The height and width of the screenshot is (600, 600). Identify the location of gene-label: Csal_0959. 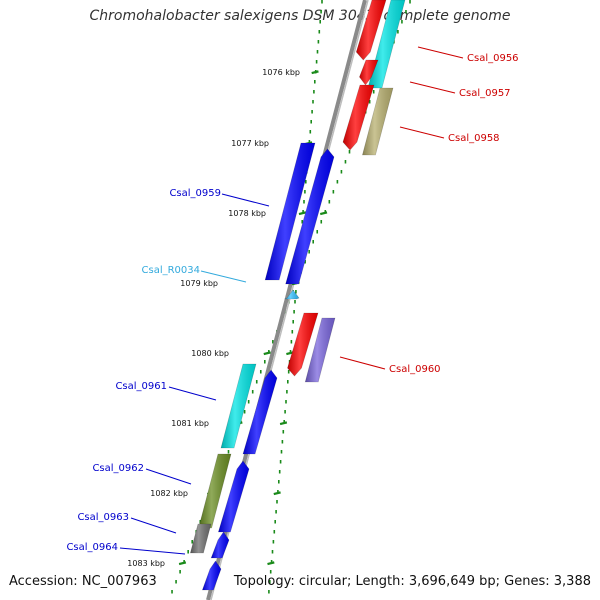
(195, 193).